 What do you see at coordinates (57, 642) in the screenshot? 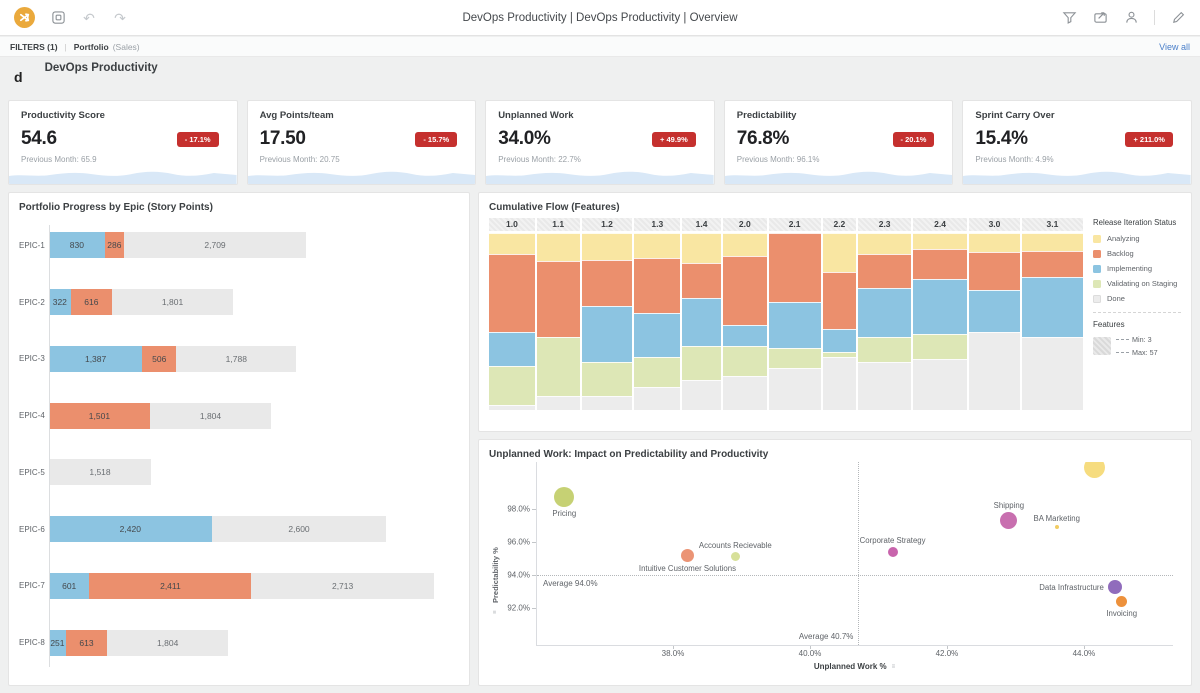
I see `bar-segment-blue: 251` at bounding box center [57, 642].